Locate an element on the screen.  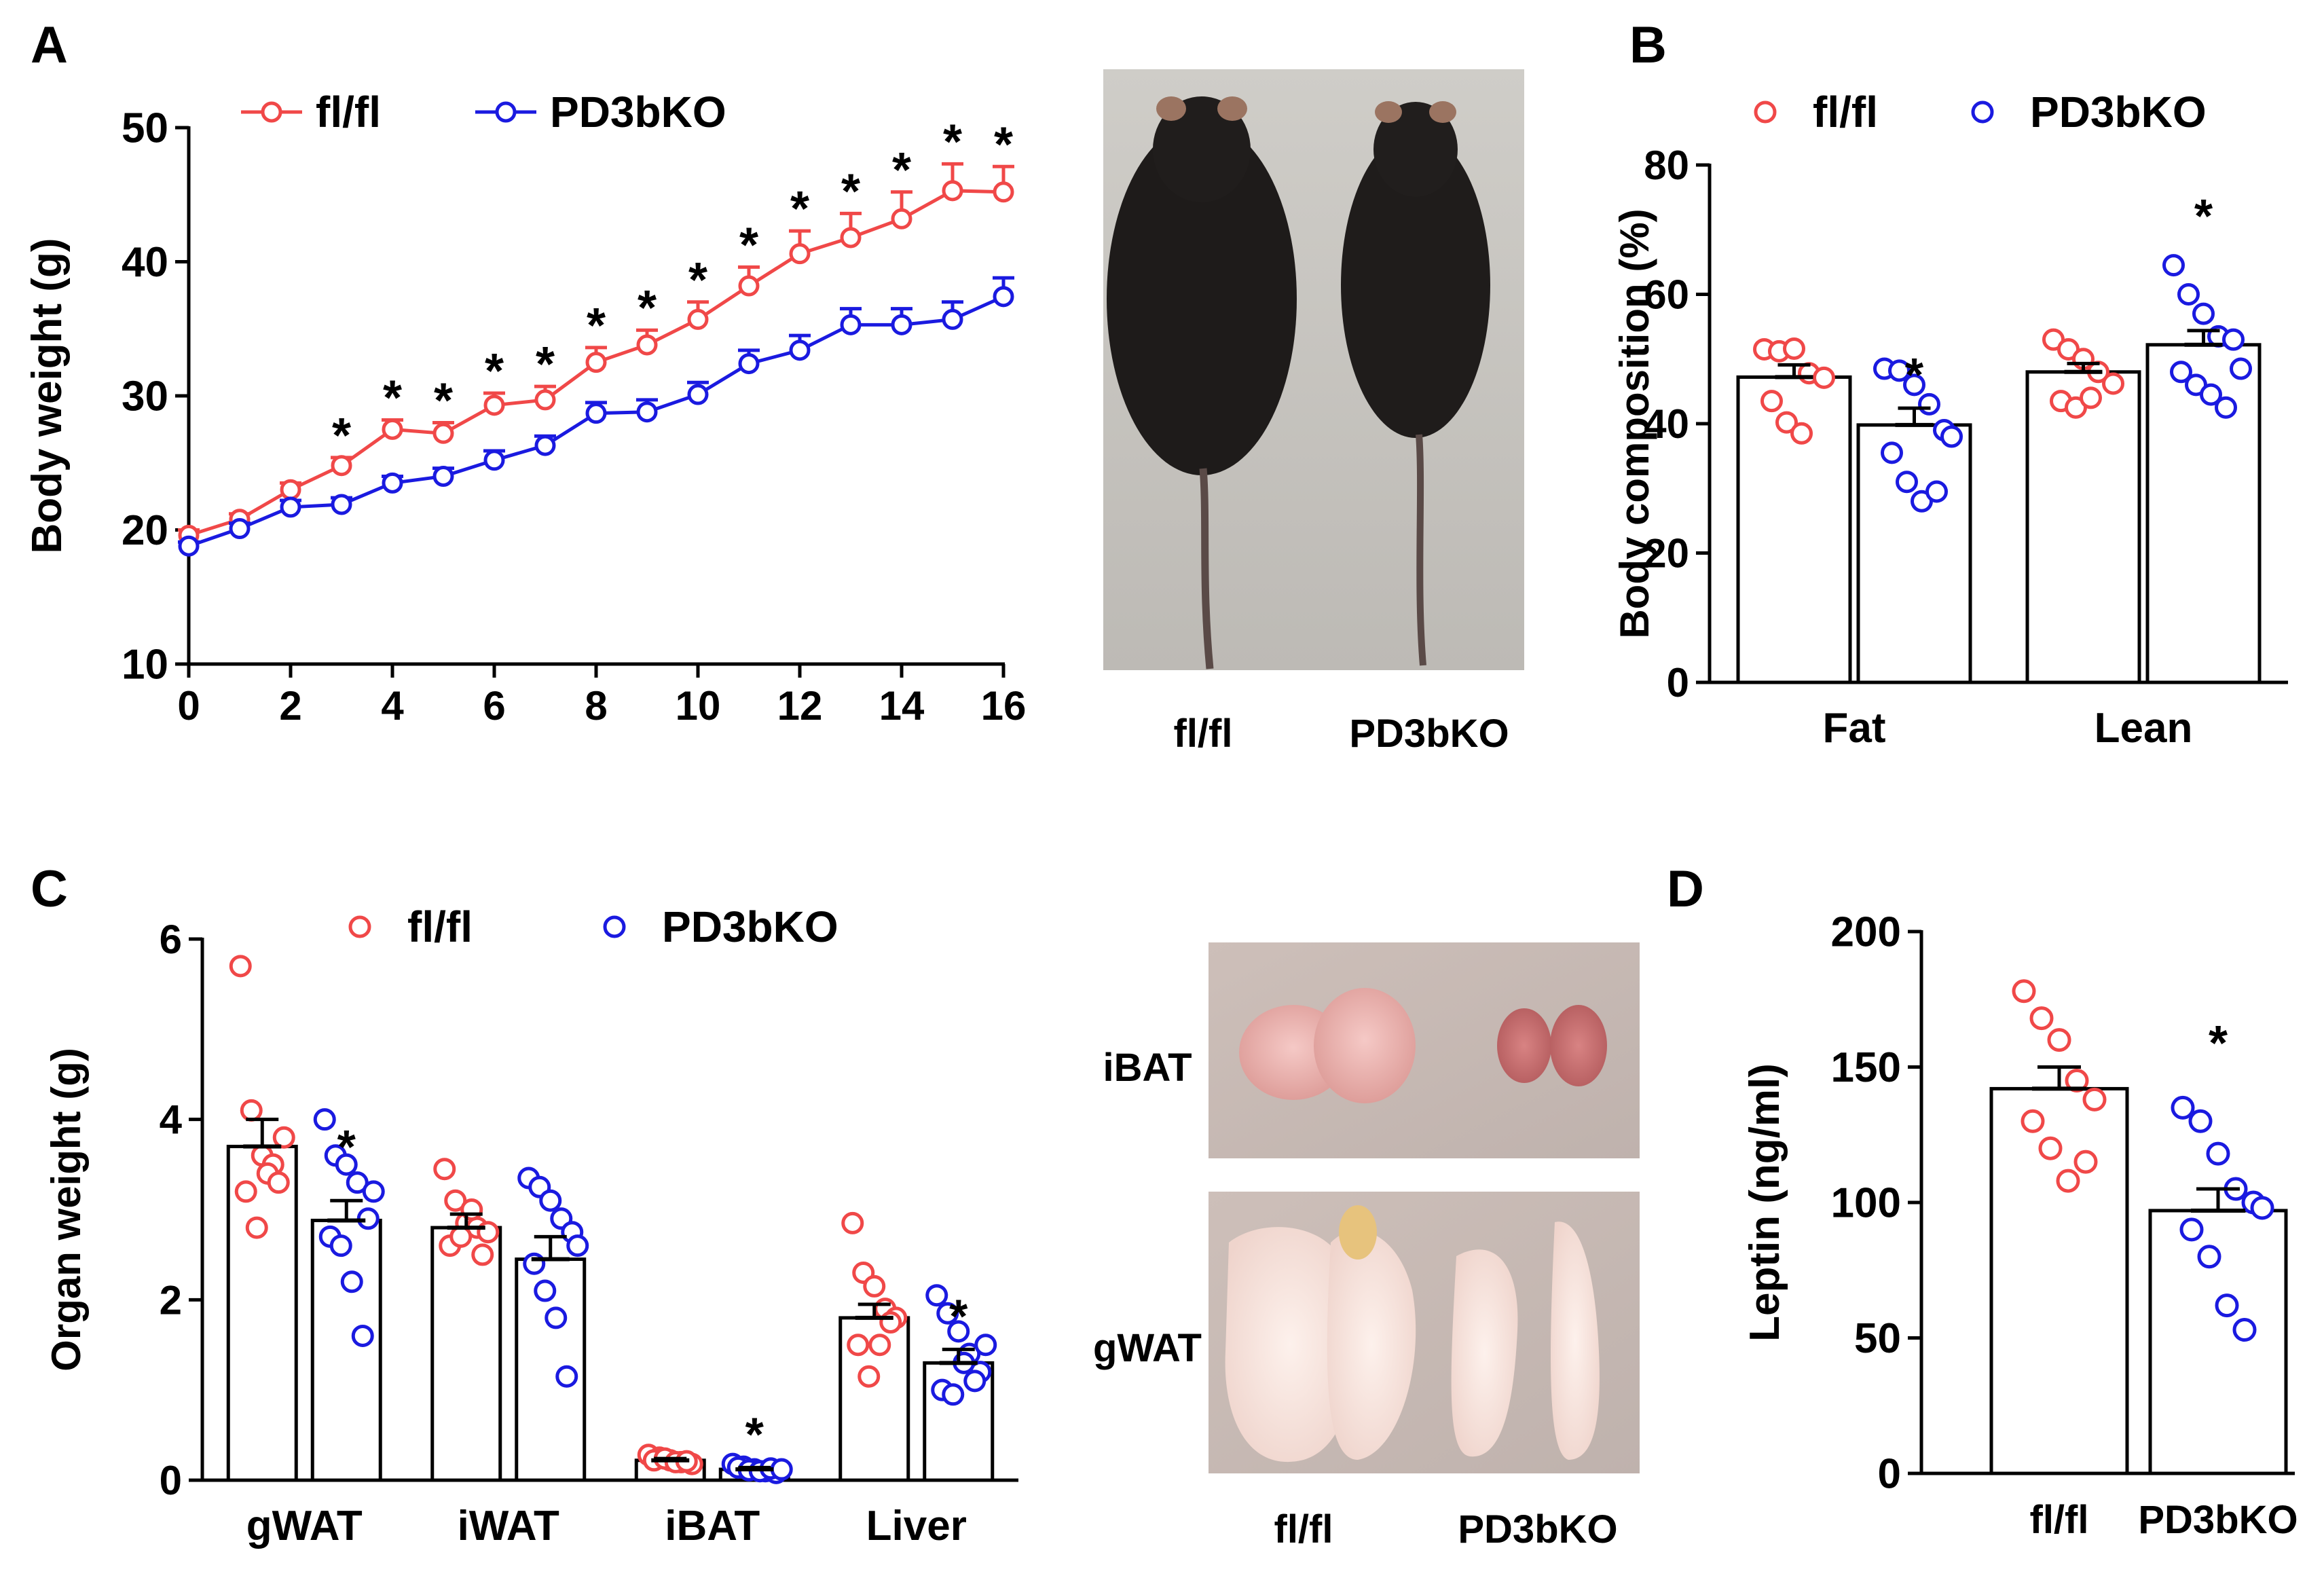
a-x-tick-label: 4 is located at coordinates (392, 706).